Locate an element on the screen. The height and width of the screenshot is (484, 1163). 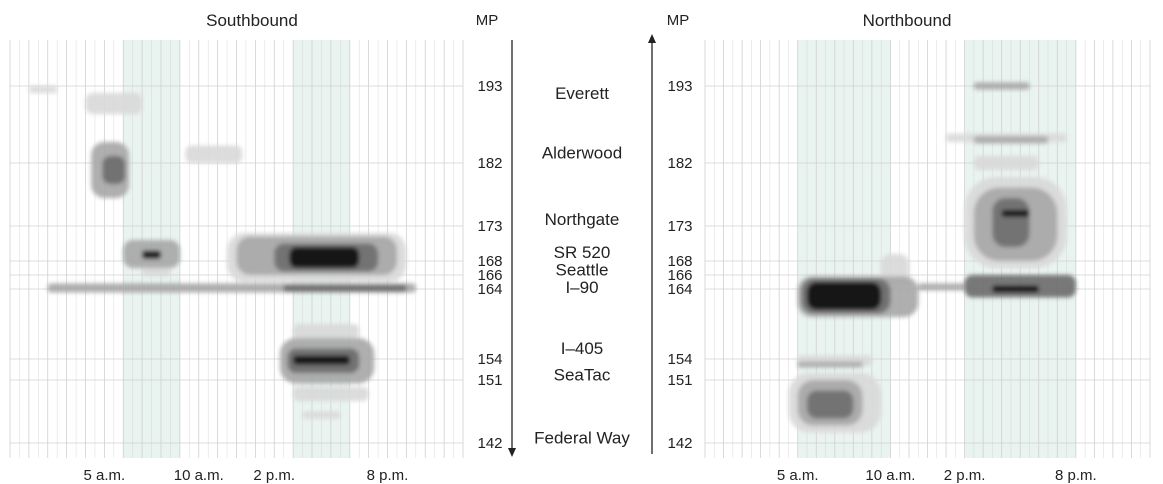
northbound-x-tick-label: 2 p.m. is located at coordinates (965, 475).